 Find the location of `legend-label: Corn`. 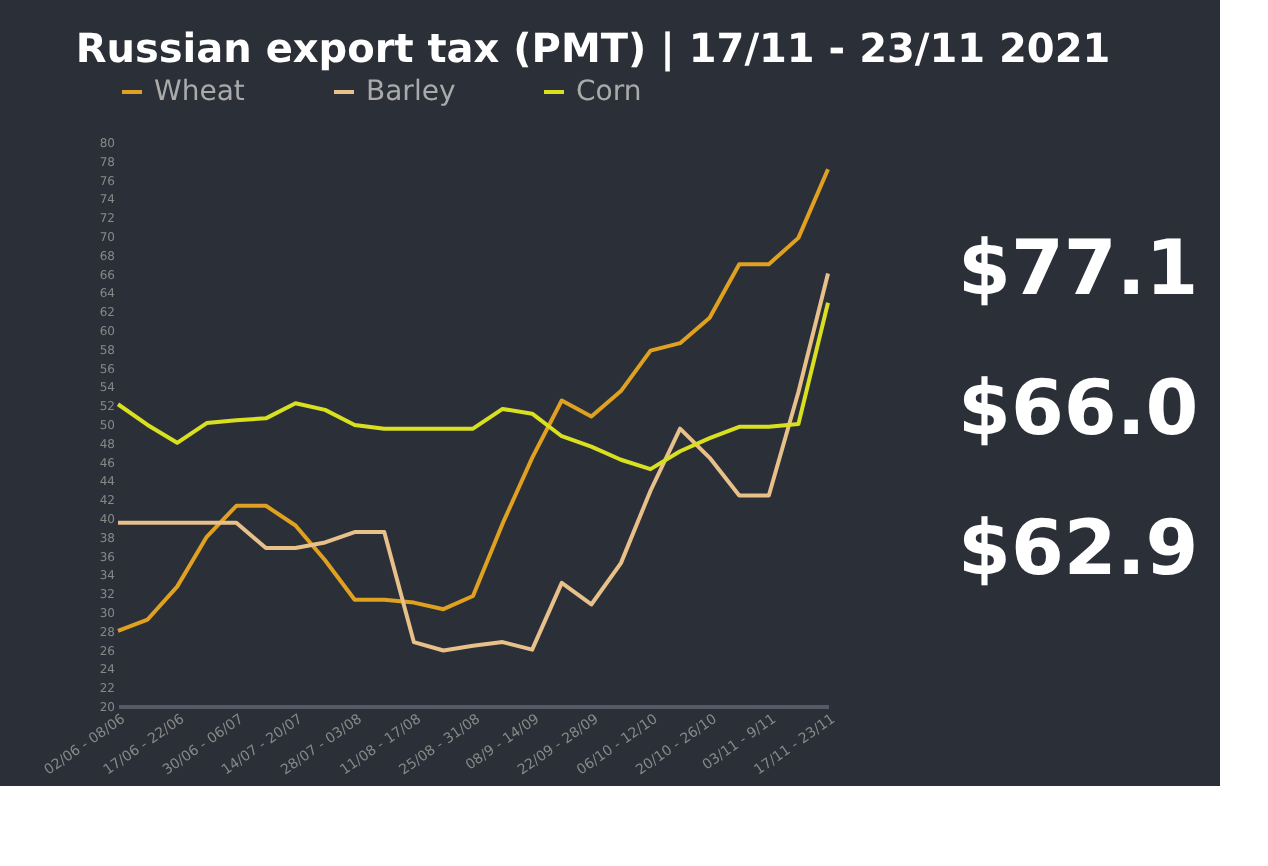

legend-label: Corn is located at coordinates (609, 92).